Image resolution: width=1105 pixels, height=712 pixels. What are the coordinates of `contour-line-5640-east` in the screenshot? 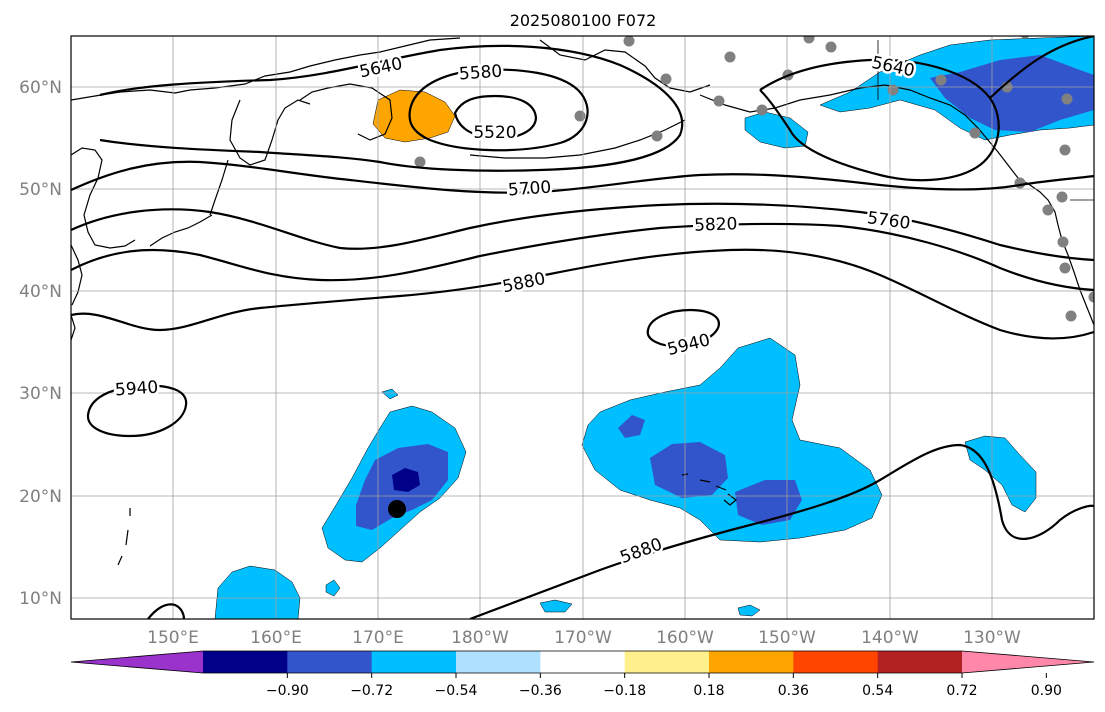 It's located at (879, 120).